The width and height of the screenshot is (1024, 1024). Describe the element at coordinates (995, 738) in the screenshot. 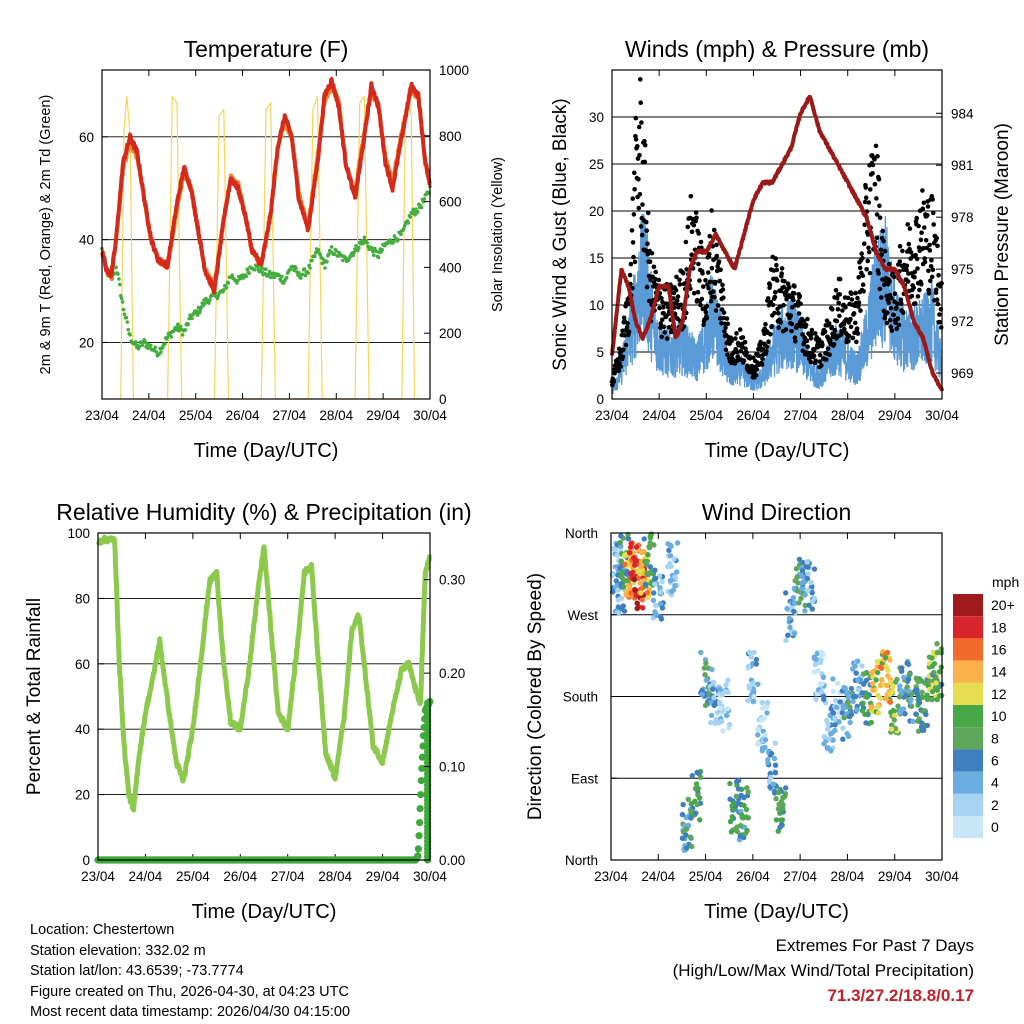

I see `colorbar-label: 8` at that location.